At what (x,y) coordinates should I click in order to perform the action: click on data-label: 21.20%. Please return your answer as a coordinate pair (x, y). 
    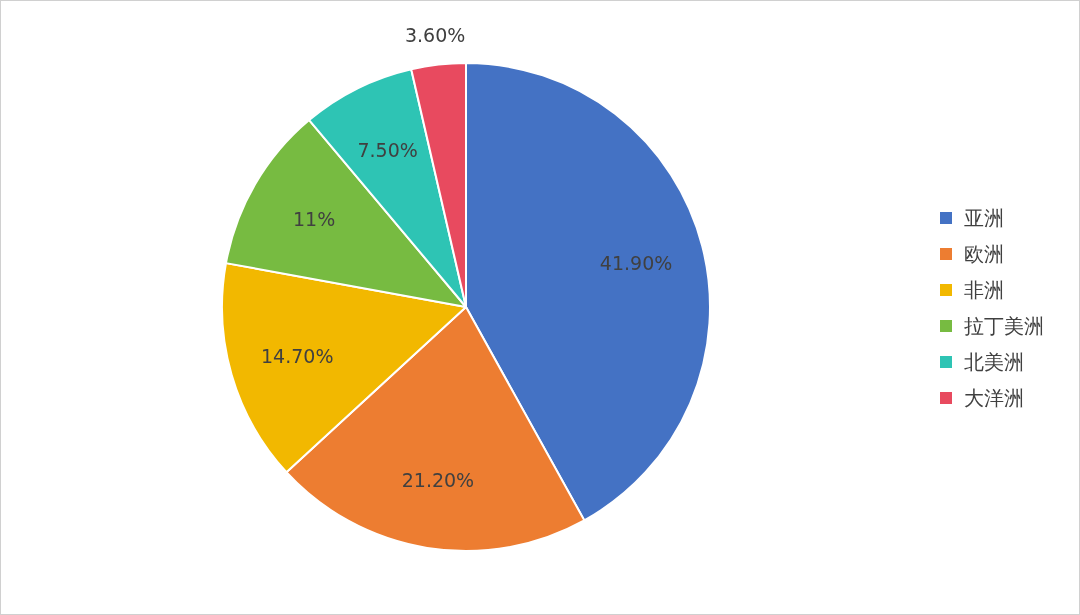
    Looking at the image, I should click on (438, 480).